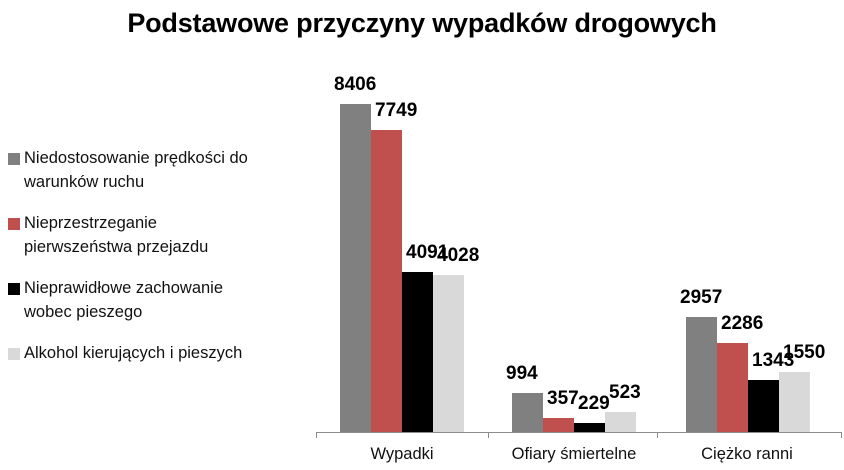 Image resolution: width=844 pixels, height=470 pixels. I want to click on chart-title: Podstawowe przyczyny wypadków drogowych, so click(422, 23).